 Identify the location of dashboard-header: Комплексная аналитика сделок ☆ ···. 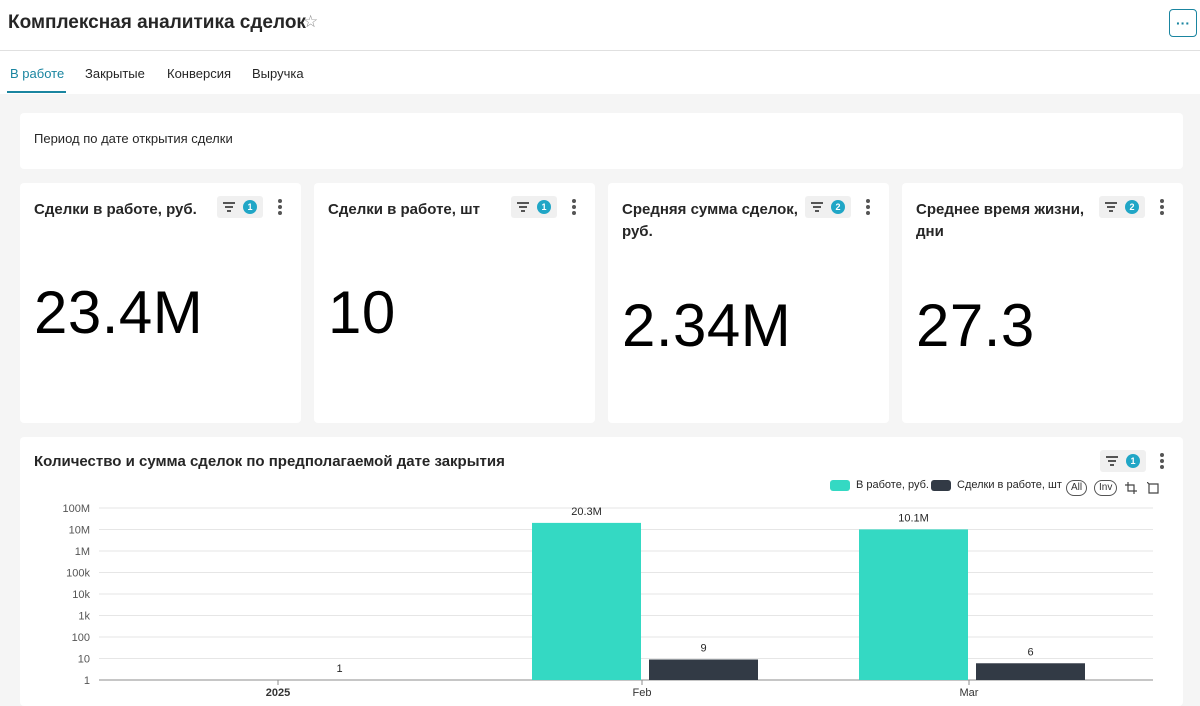
(600, 25).